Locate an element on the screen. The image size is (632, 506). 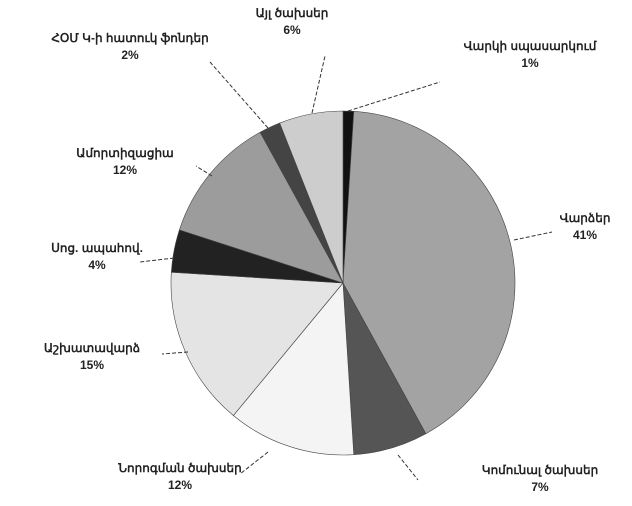
slice-label: Այլ ծախսեր 6% is located at coordinates (292, 22).